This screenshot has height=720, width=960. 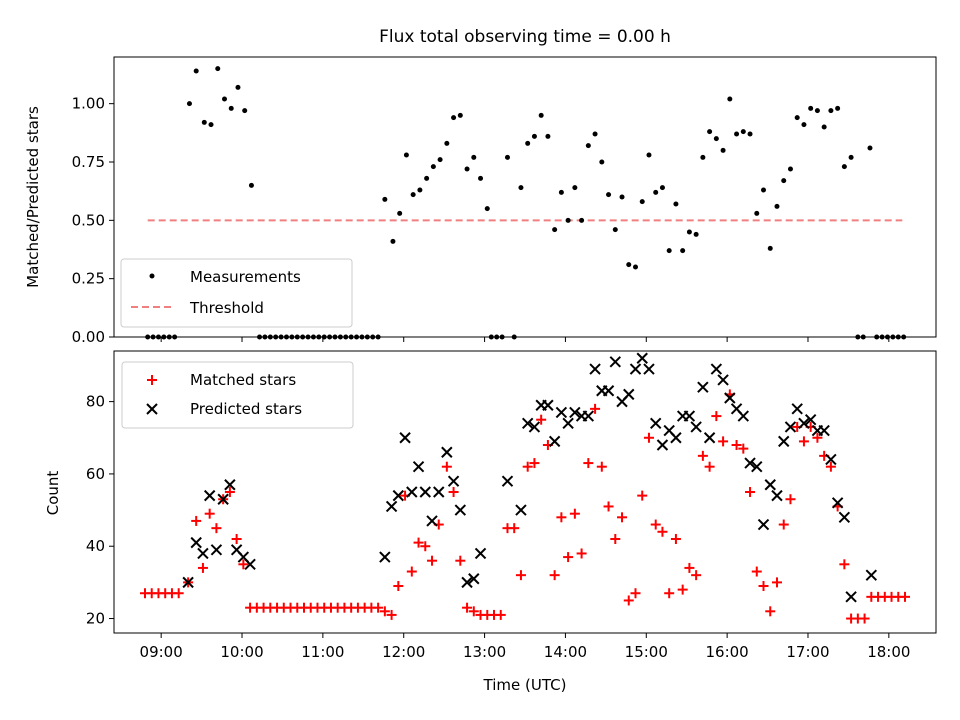 I want to click on bottom-y-axis-label: Count, so click(x=53, y=493).